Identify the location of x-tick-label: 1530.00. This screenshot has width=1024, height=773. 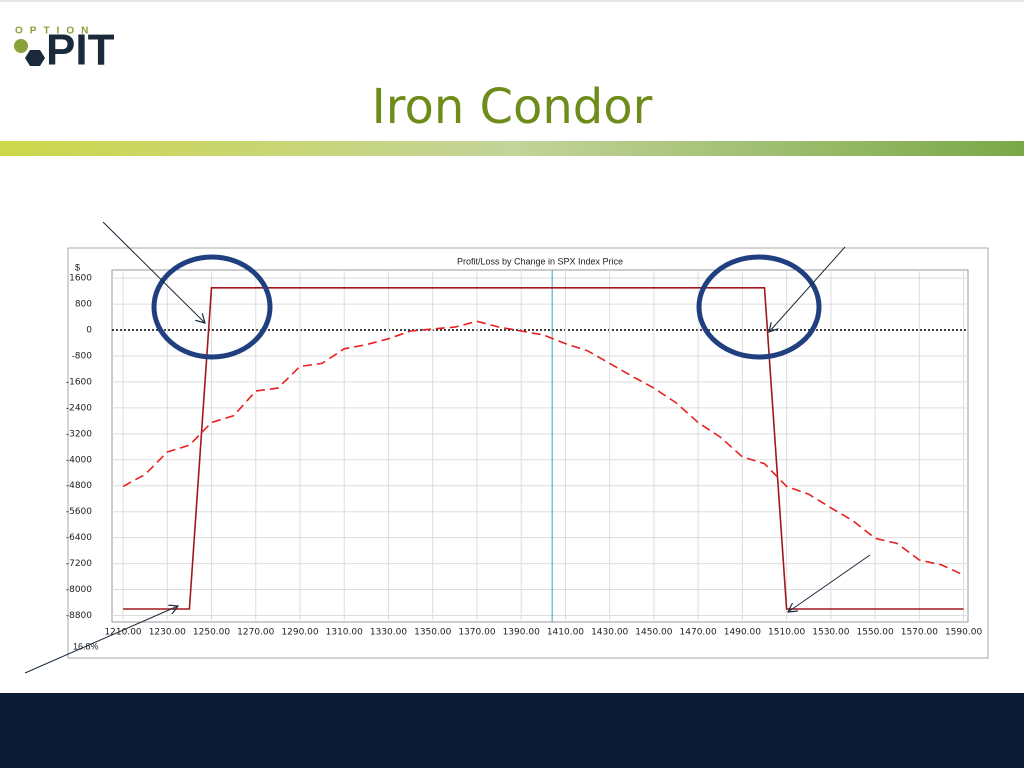
(830, 633).